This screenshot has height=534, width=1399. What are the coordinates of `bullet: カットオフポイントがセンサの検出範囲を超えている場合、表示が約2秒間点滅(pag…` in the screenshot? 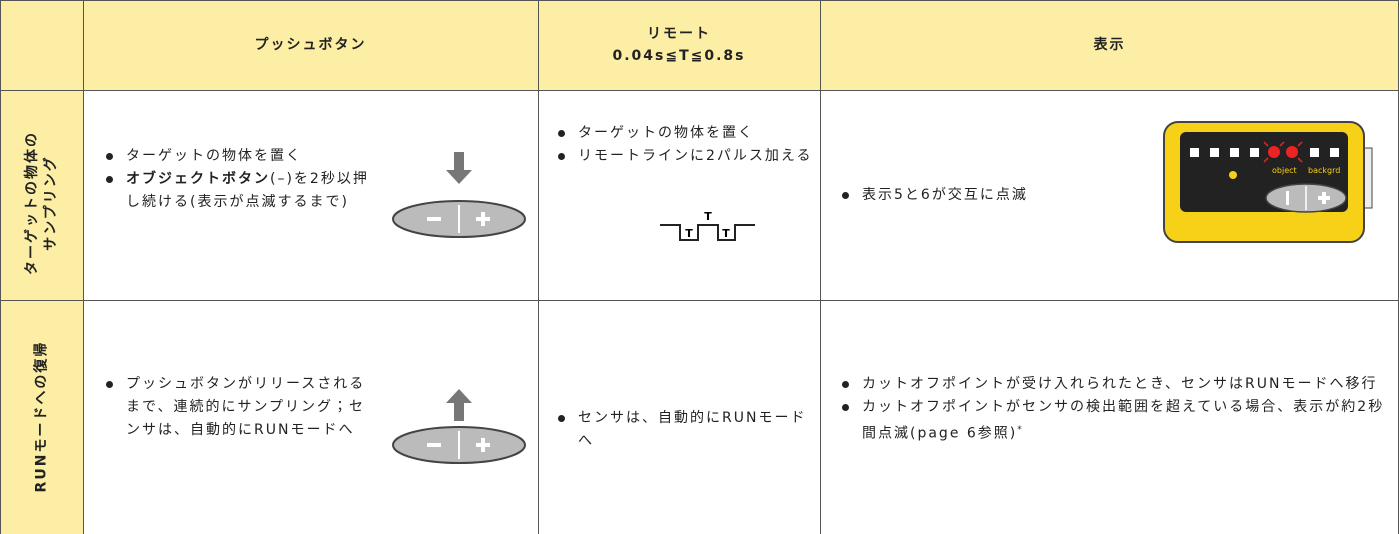 It's located at (1112, 421).